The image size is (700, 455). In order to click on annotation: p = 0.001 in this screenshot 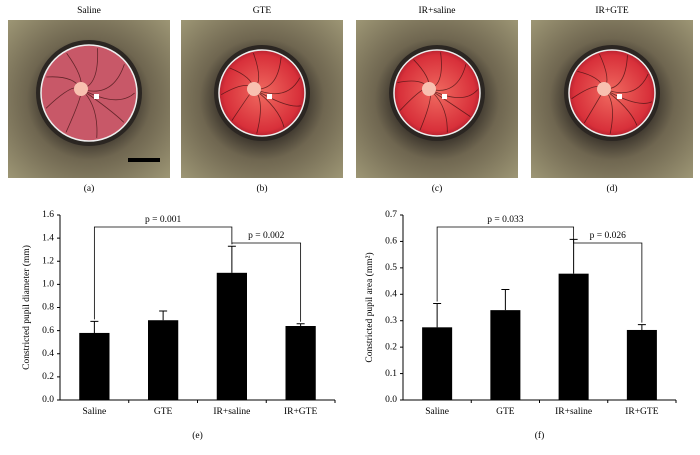, I will do `click(163, 220)`.